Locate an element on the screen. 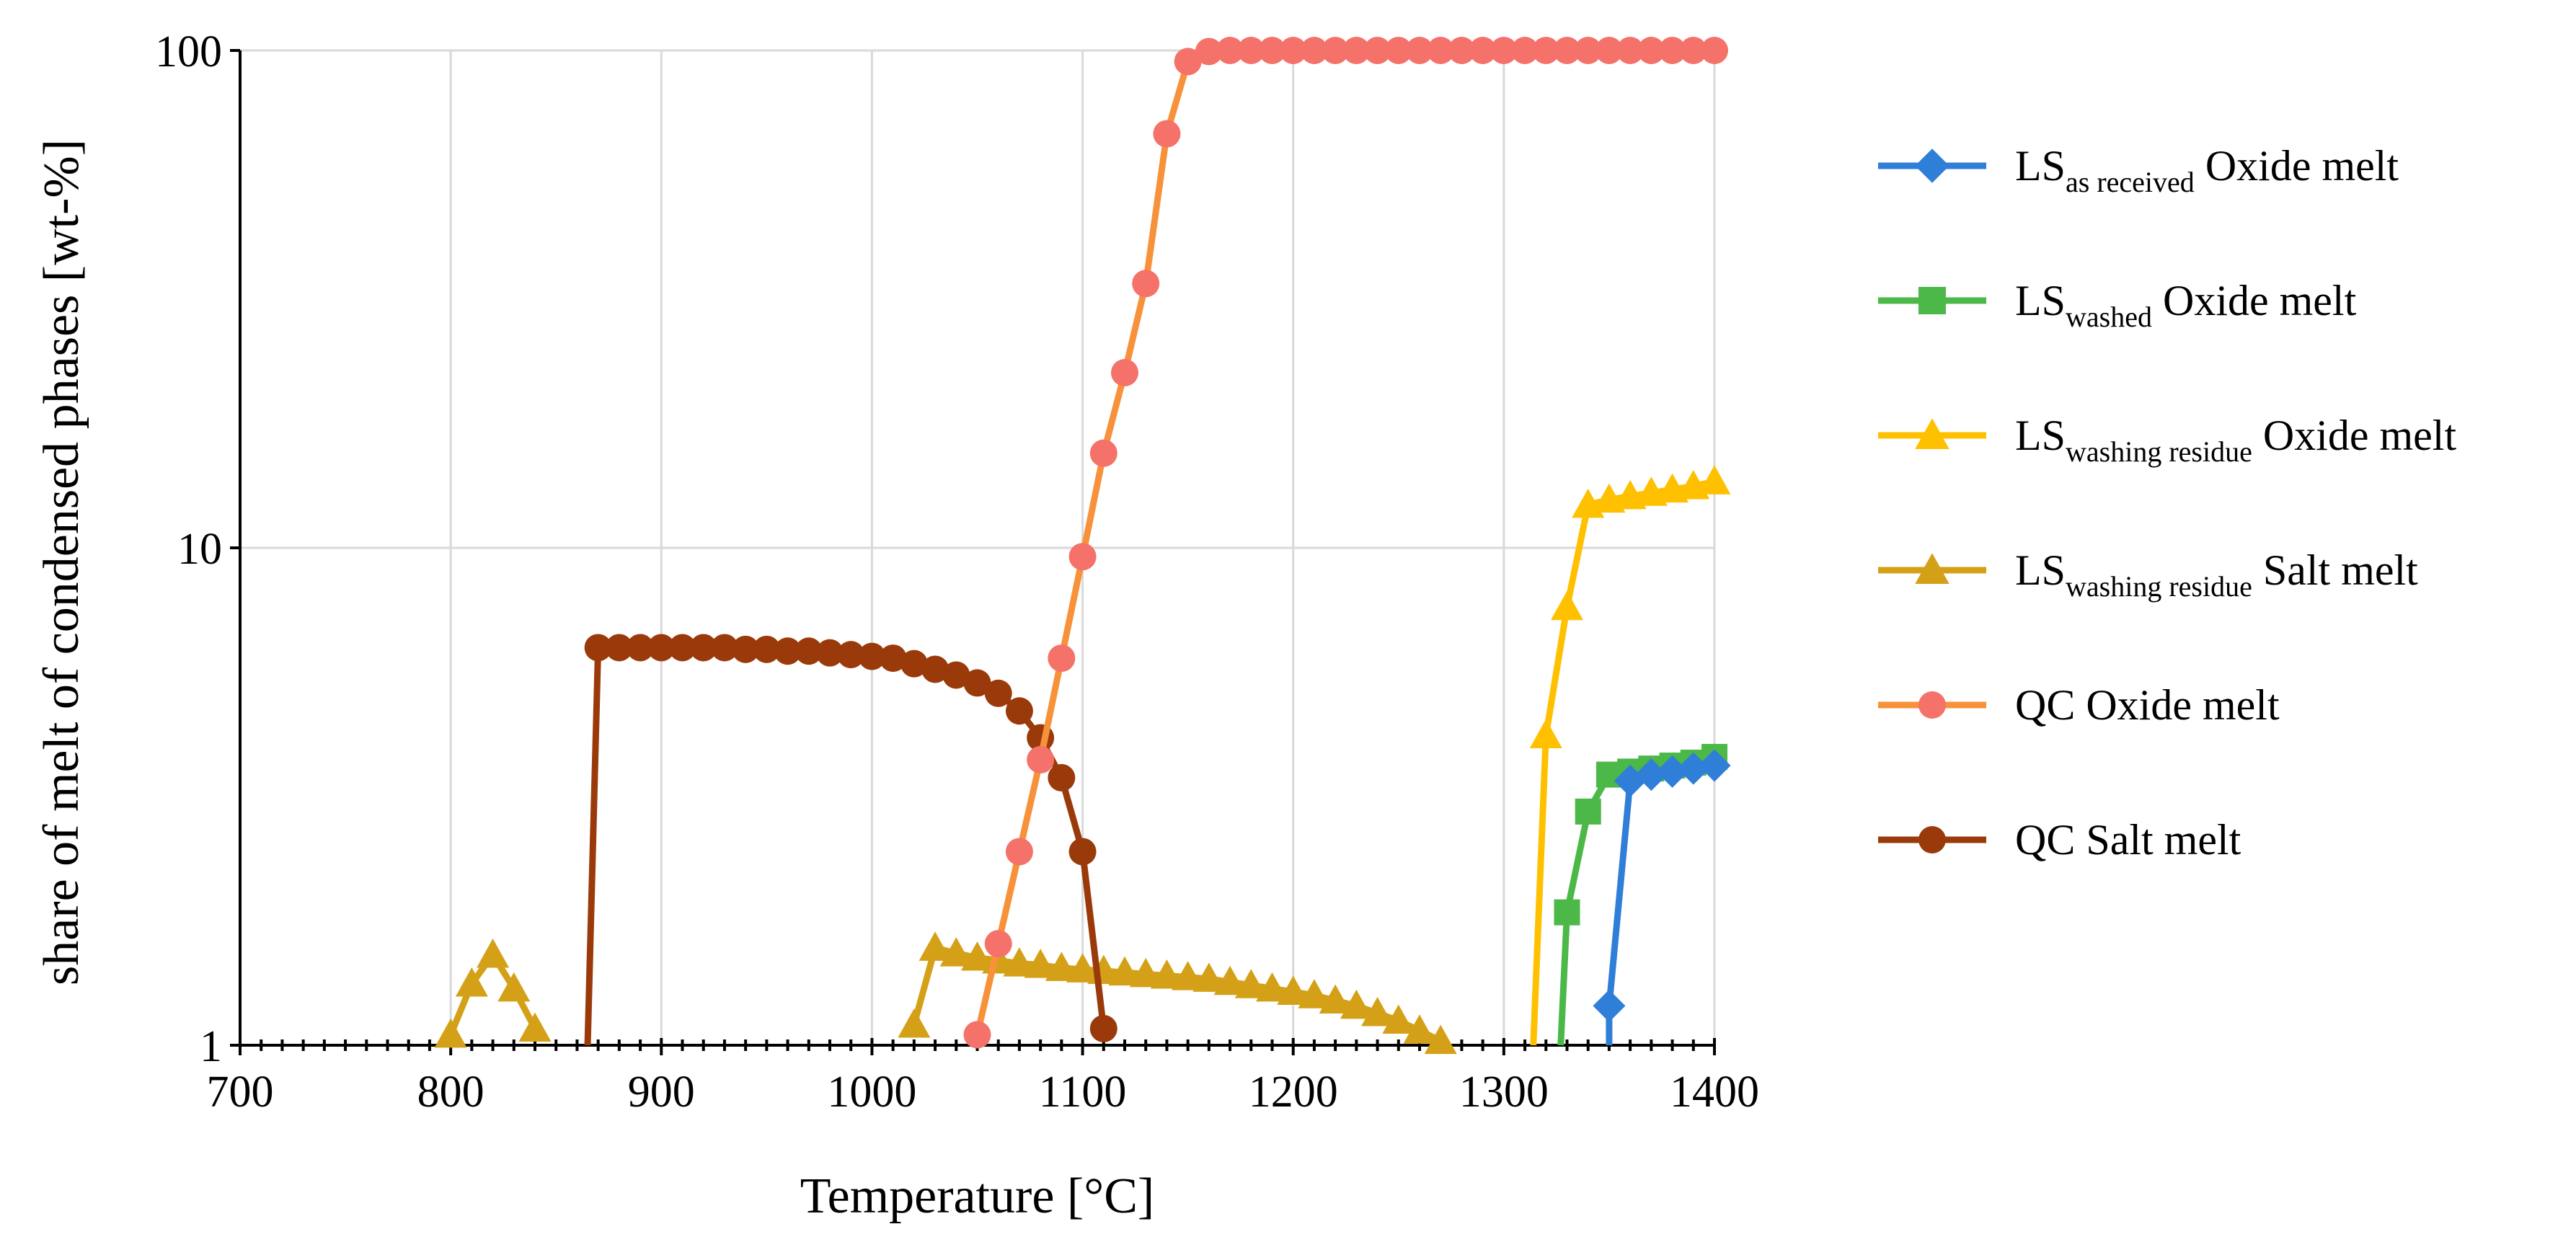 The height and width of the screenshot is (1255, 2576). legend-label-rest: Salt melt is located at coordinates (2335, 570).